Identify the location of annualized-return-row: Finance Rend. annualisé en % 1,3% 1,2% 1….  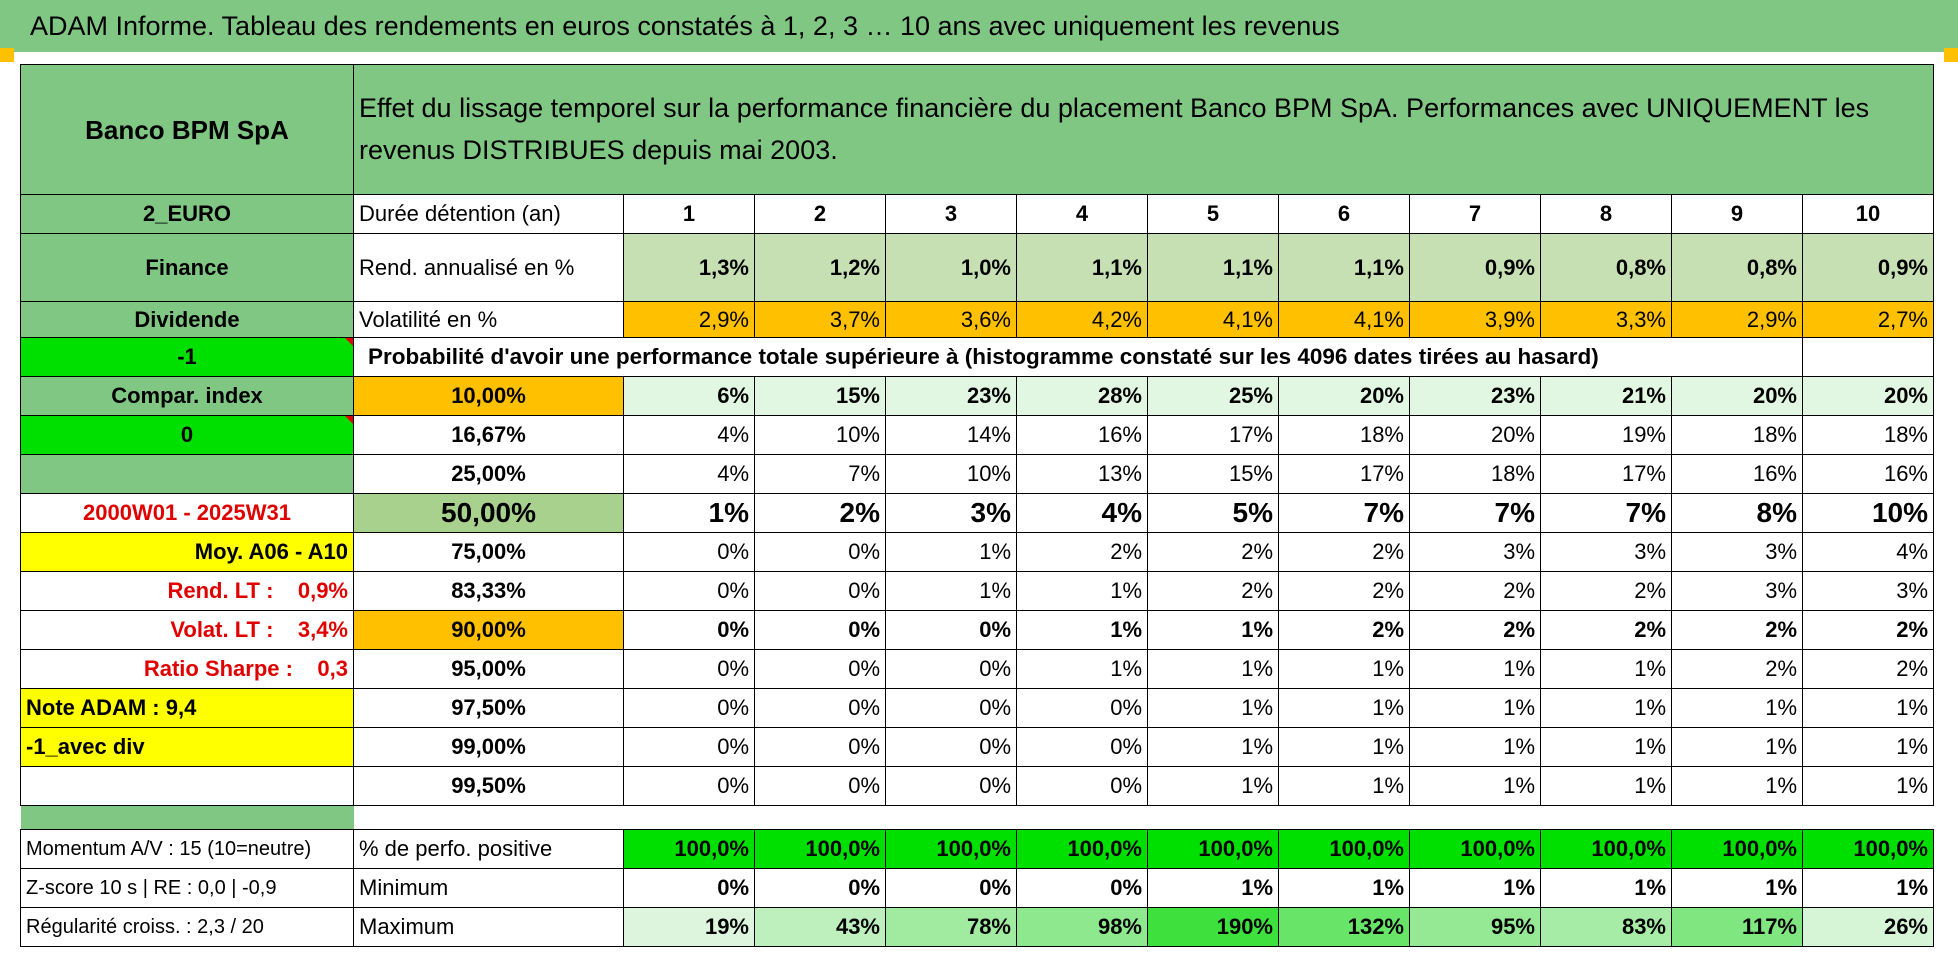
(977, 267).